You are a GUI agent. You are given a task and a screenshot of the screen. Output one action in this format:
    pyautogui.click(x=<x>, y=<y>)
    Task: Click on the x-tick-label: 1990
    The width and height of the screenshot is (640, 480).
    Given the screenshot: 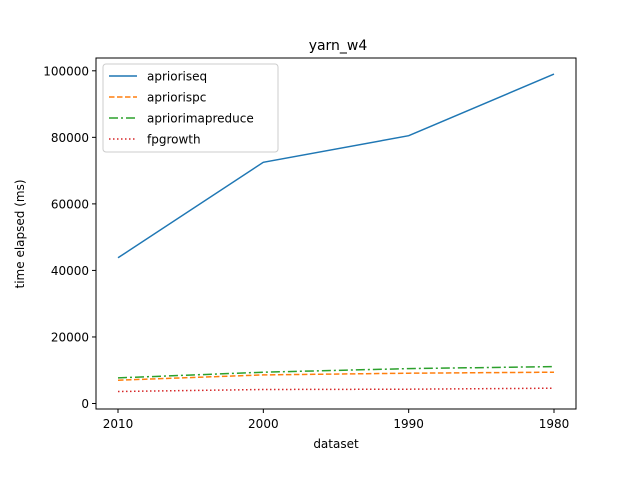 What is the action you would take?
    pyautogui.click(x=408, y=424)
    